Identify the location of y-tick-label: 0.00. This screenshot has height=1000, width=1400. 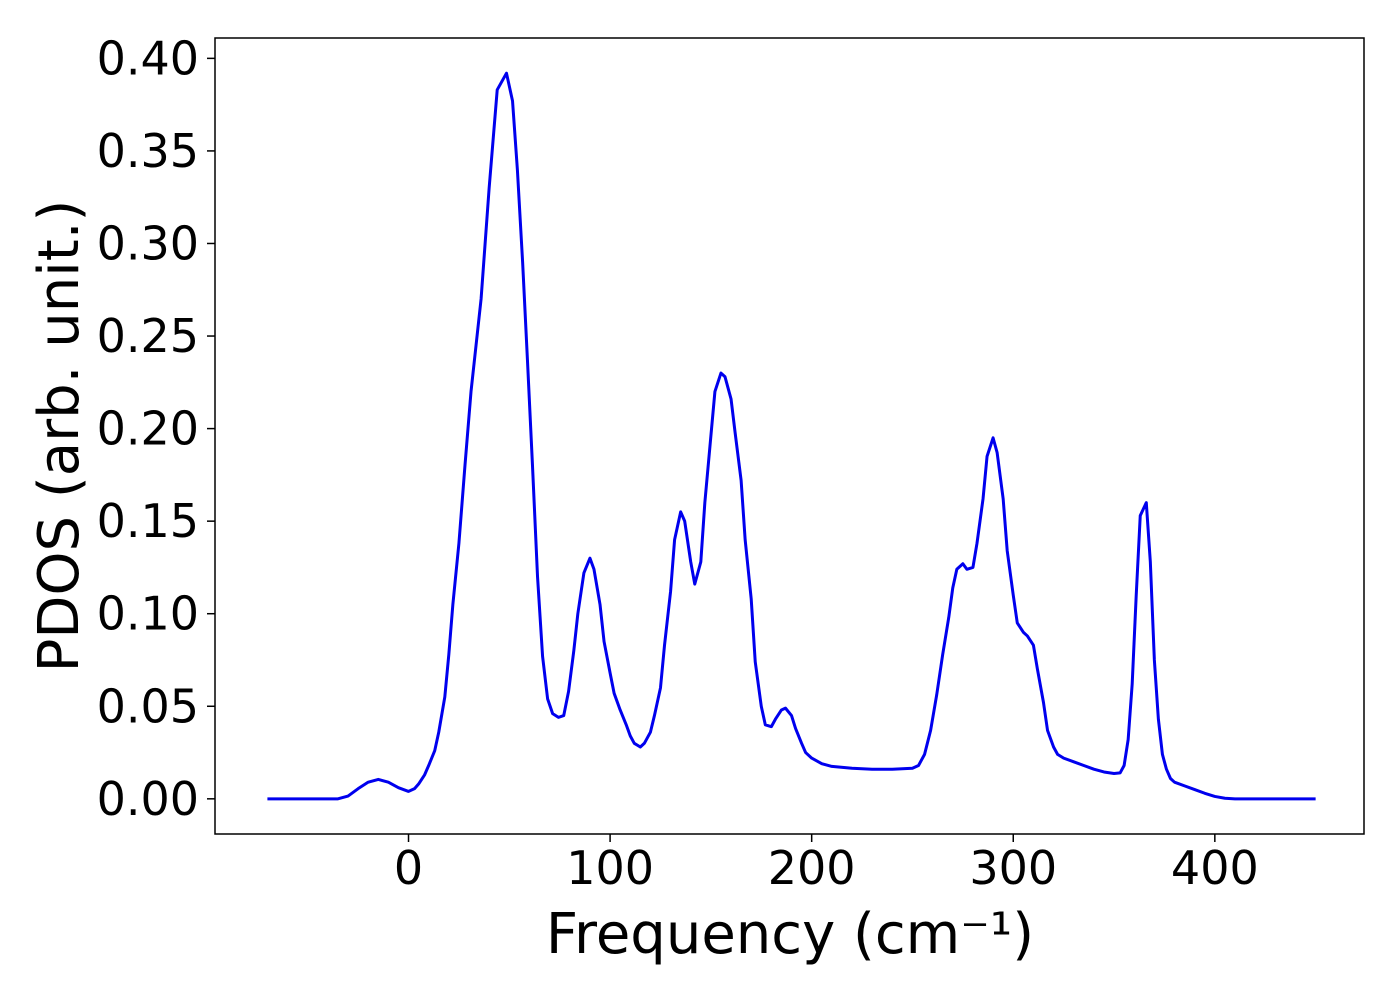
(148, 799).